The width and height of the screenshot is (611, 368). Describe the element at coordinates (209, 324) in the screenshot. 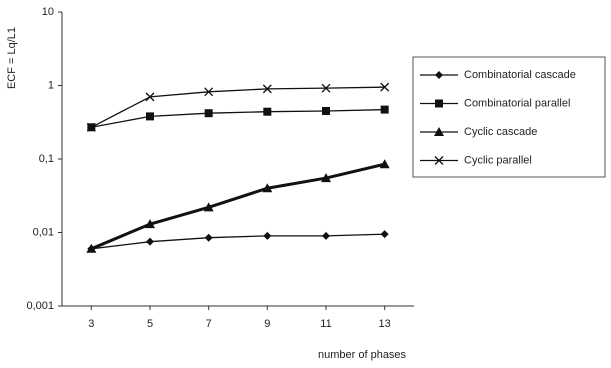

I see `x-tick-label: 7` at that location.